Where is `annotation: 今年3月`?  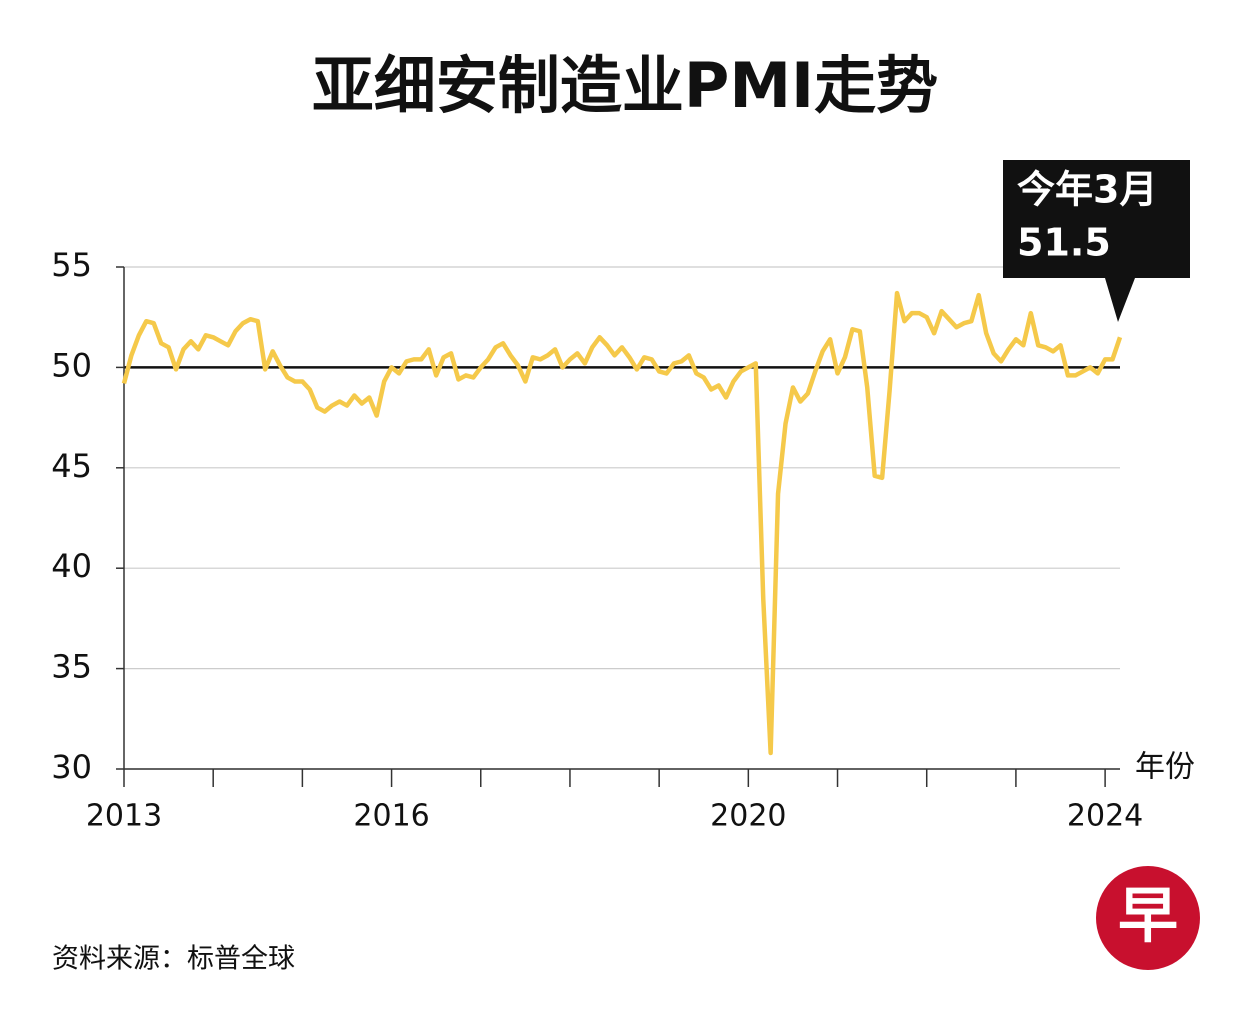 annotation: 今年3月 is located at coordinates (1087, 190).